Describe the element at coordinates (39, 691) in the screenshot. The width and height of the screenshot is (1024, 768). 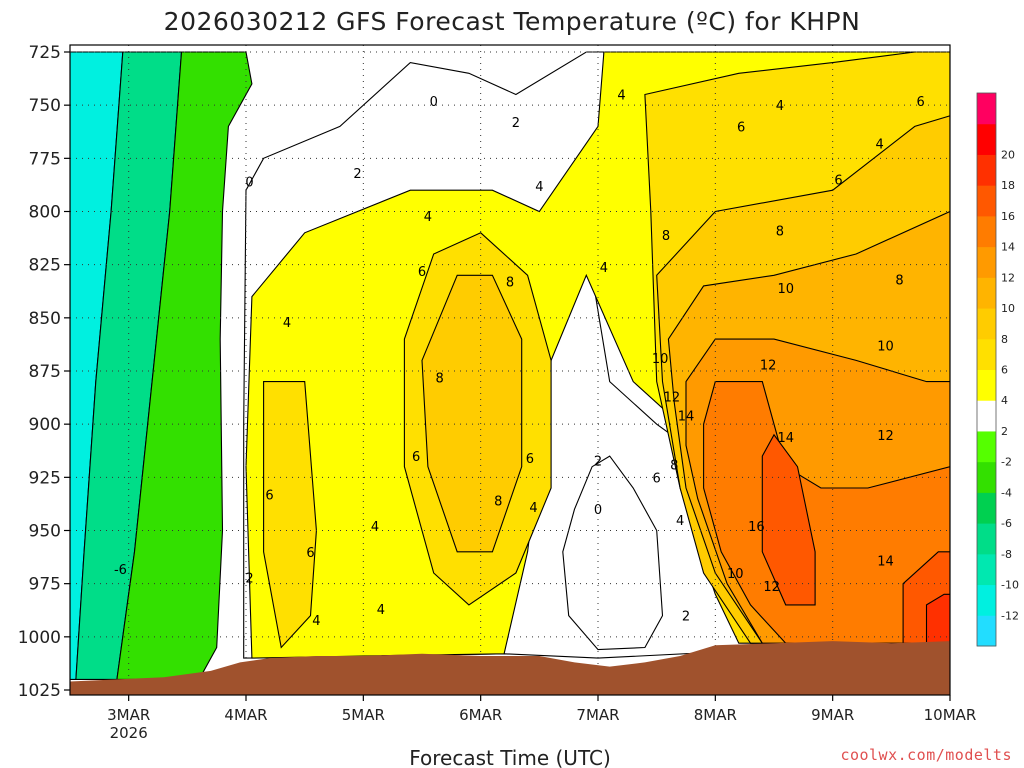
I see `y-tick-label: 1025` at that location.